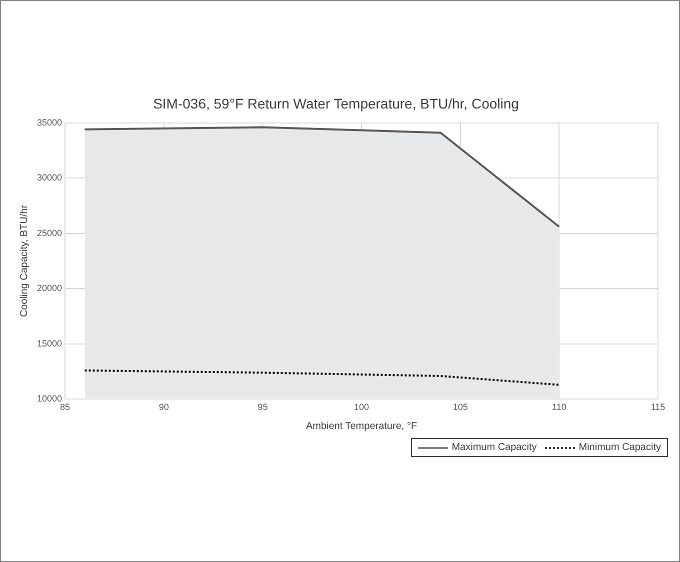 The height and width of the screenshot is (562, 680). What do you see at coordinates (322, 377) in the screenshot?
I see `line-series` at bounding box center [322, 377].